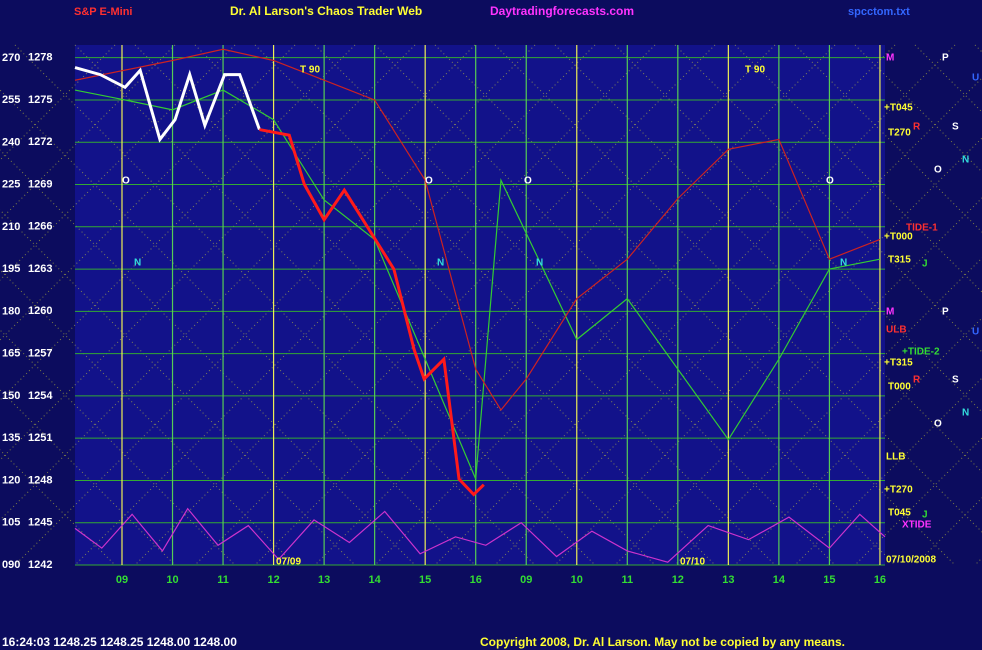 This screenshot has height=650, width=982. I want to click on y-tick-label: 1251, so click(40, 438).